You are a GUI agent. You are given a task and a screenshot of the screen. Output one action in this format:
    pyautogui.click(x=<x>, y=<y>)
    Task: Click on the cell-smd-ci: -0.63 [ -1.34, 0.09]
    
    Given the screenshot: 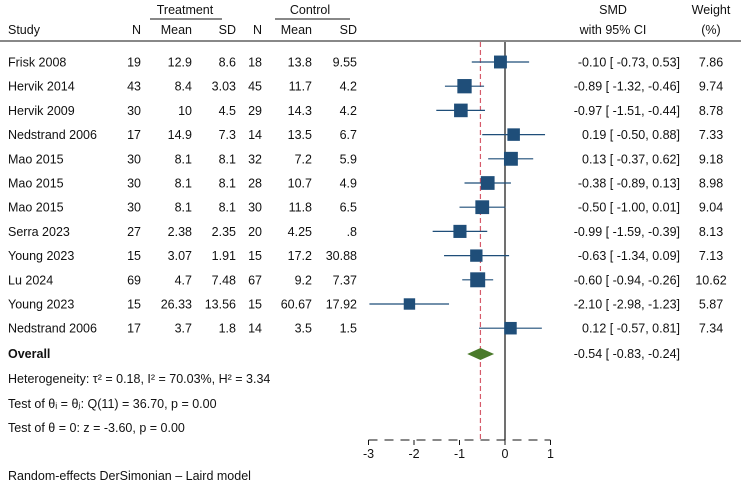 What is the action you would take?
    pyautogui.click(x=629, y=256)
    